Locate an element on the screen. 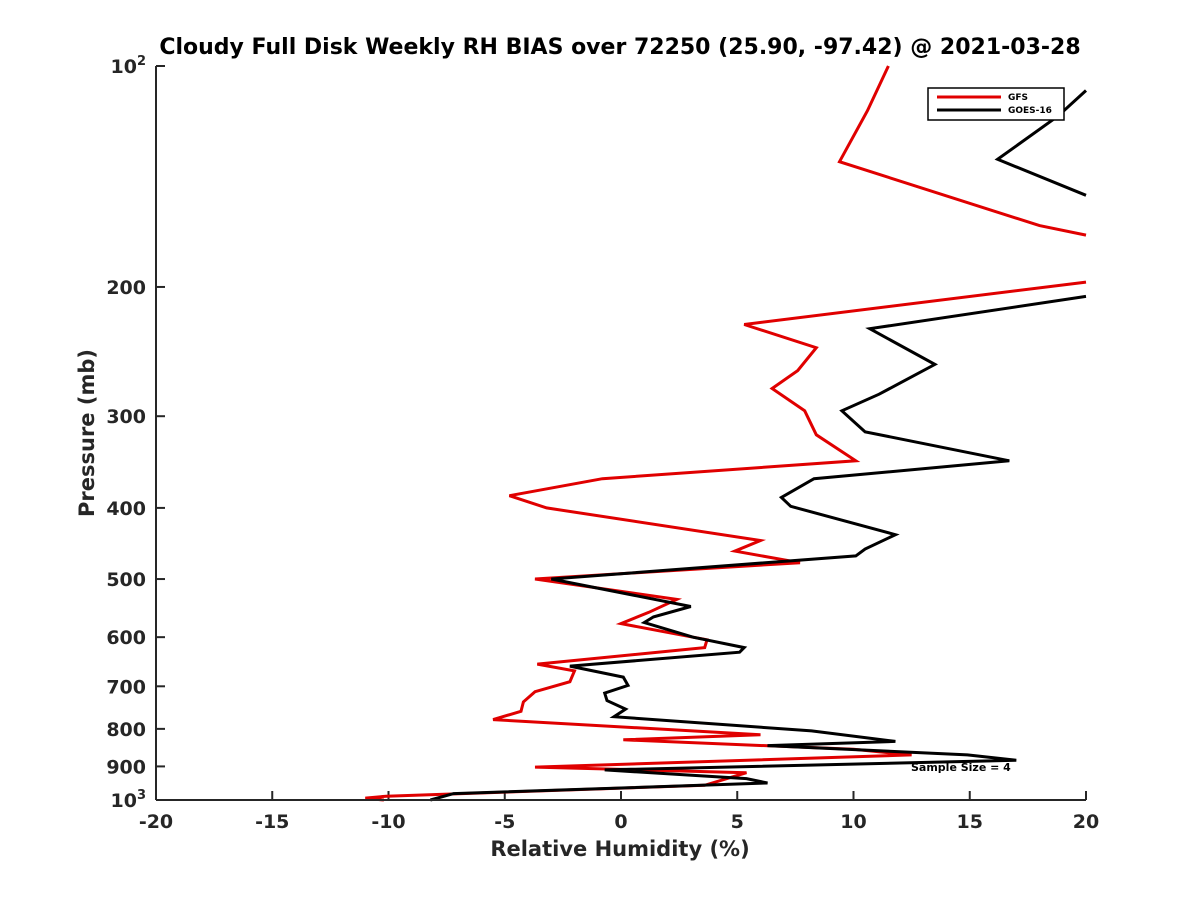  y-tick-label: 400 is located at coordinates (126, 509).